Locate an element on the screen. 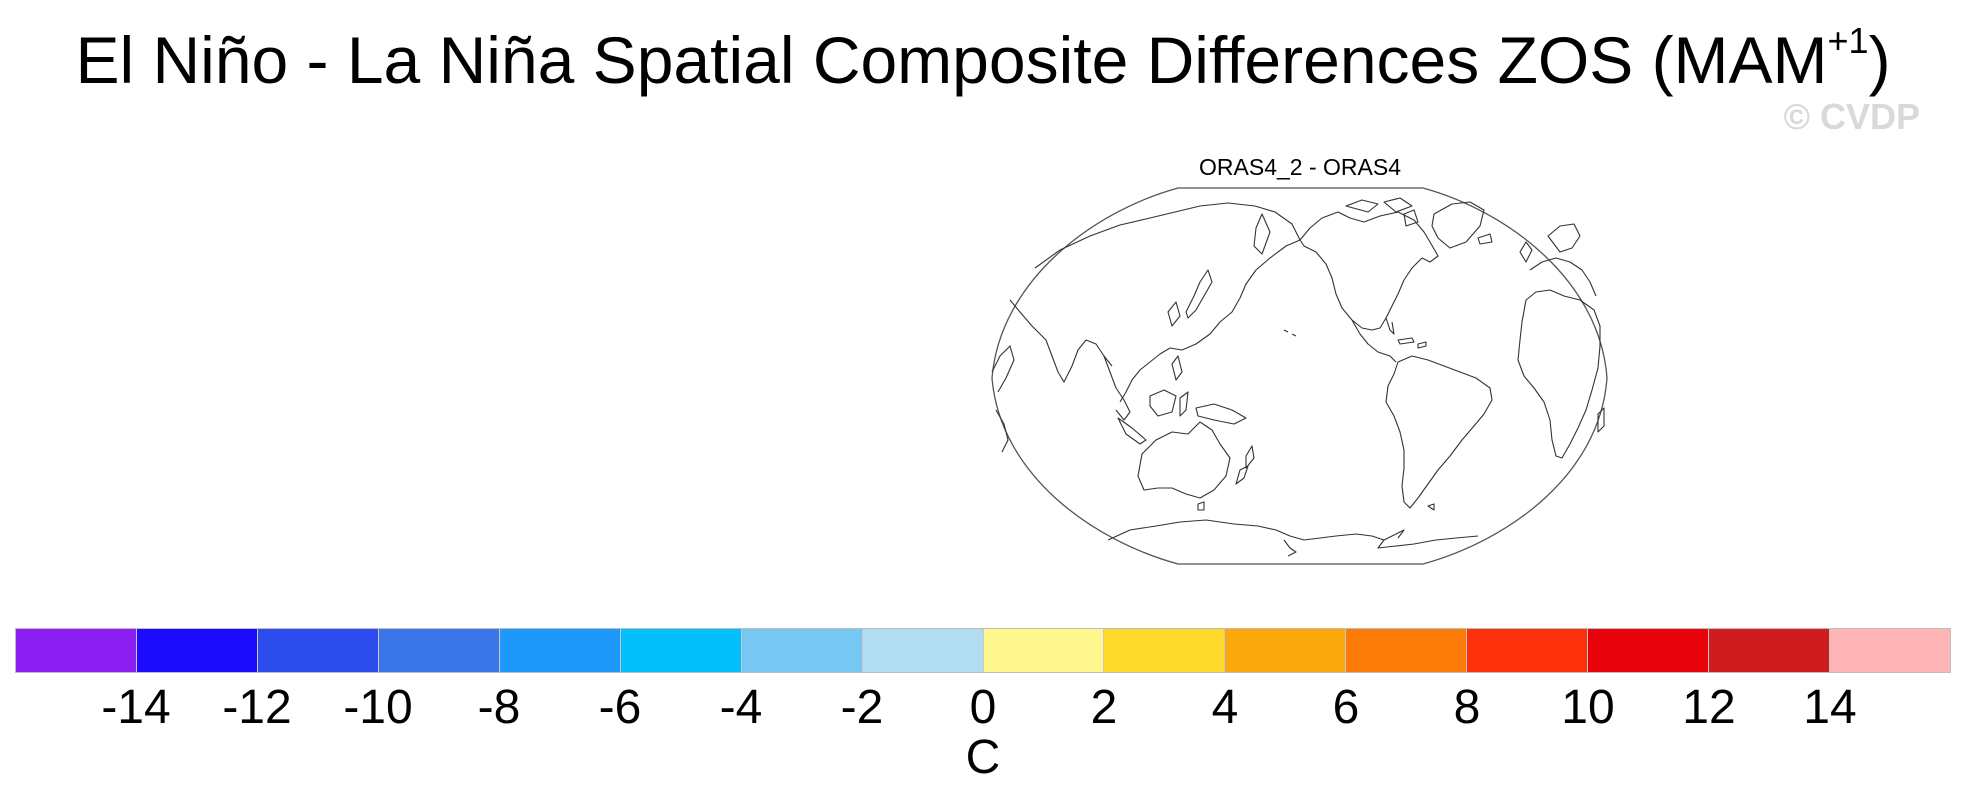  colorbar-tick-label: 6 is located at coordinates (1346, 707).